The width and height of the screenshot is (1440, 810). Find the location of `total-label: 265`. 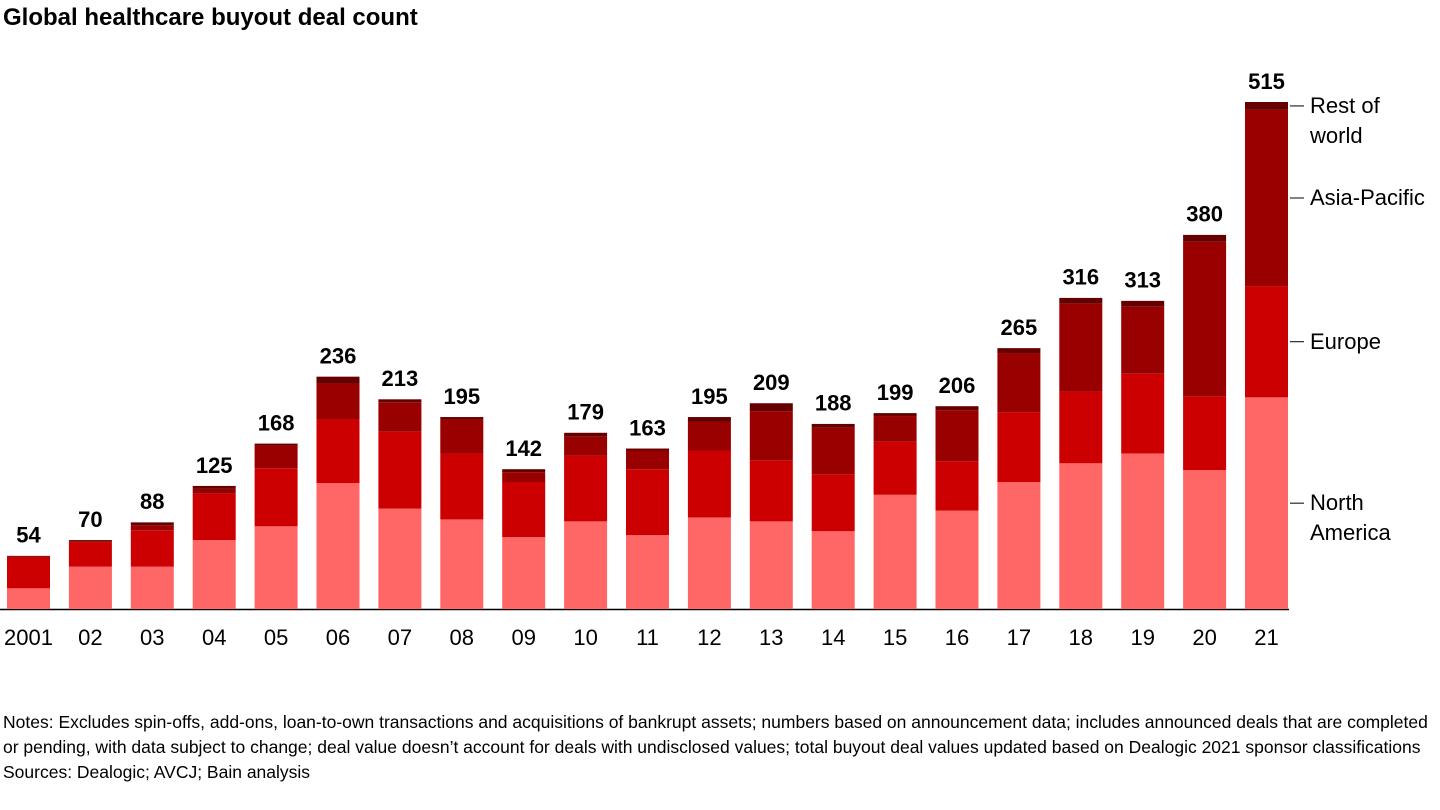

total-label: 265 is located at coordinates (1019, 327).